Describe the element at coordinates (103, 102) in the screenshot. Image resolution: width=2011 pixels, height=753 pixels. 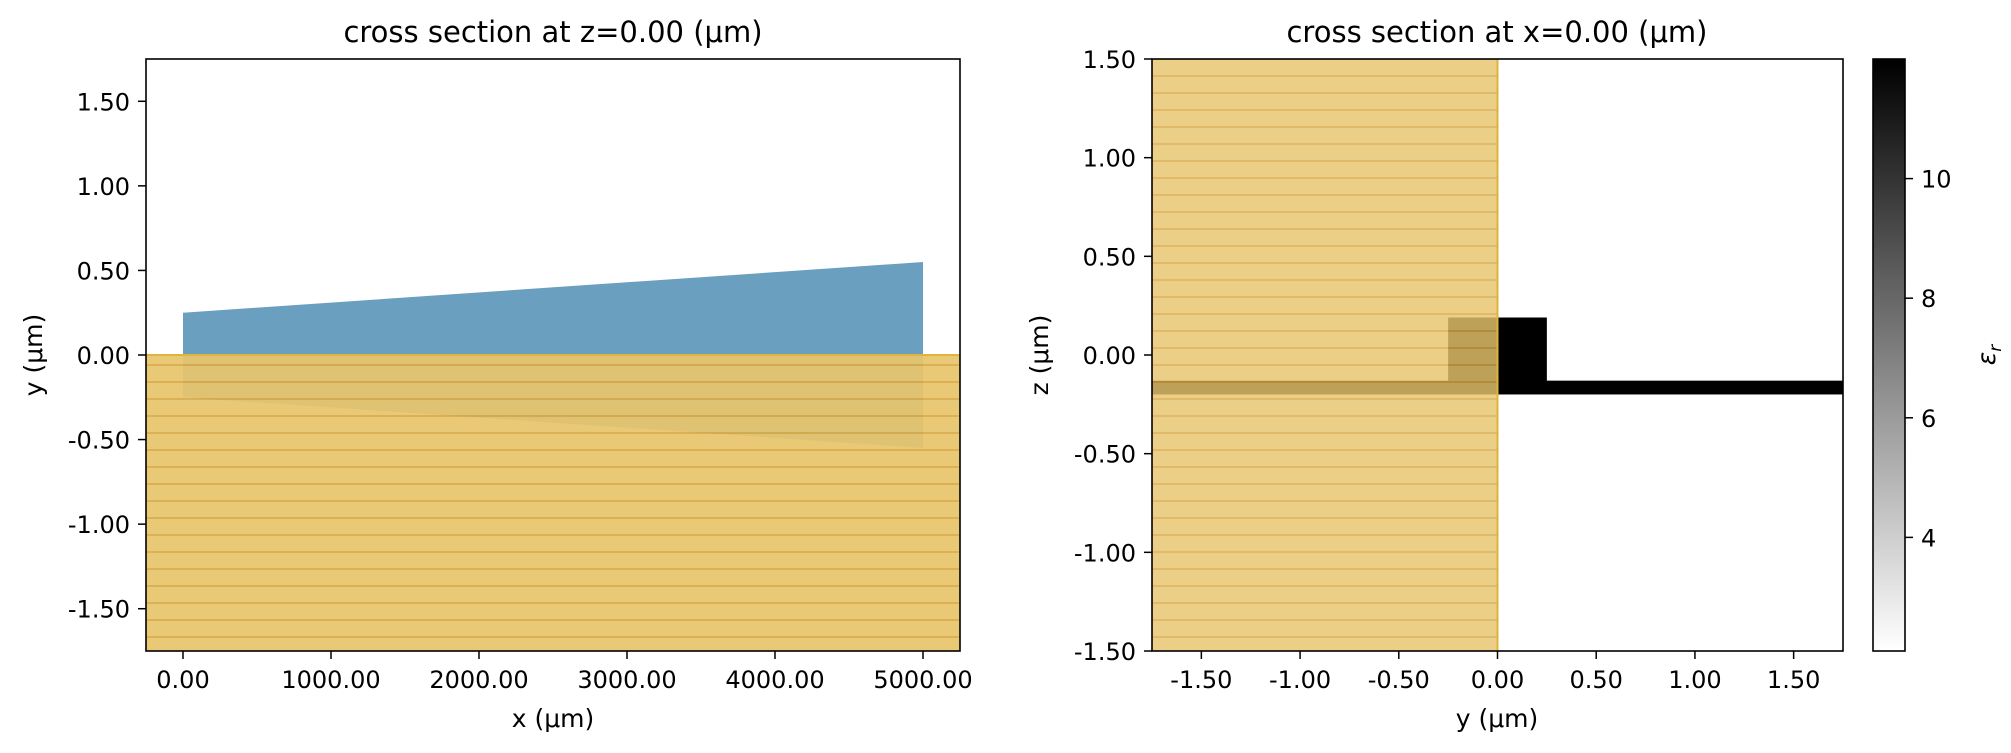
I see `left-y-tick-label: 1.50` at that location.